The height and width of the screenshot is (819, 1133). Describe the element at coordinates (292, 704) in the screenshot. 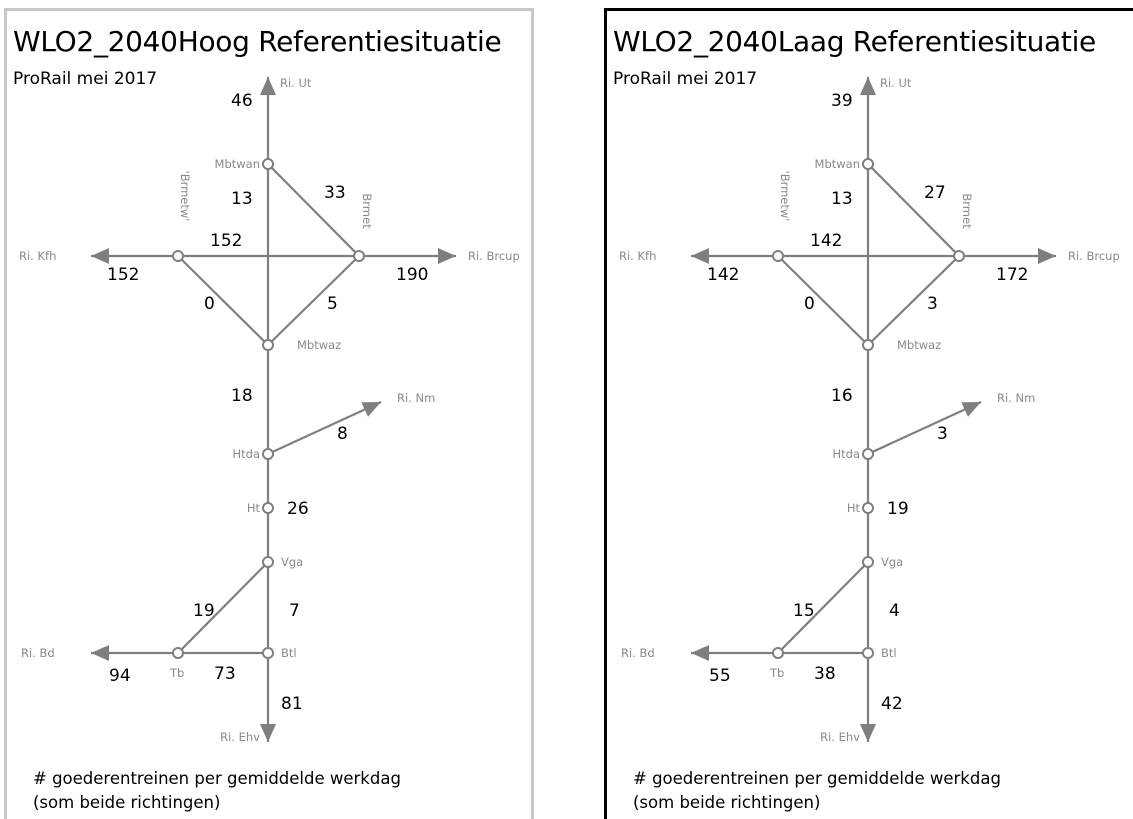

I see `count-ehv: 81` at that location.